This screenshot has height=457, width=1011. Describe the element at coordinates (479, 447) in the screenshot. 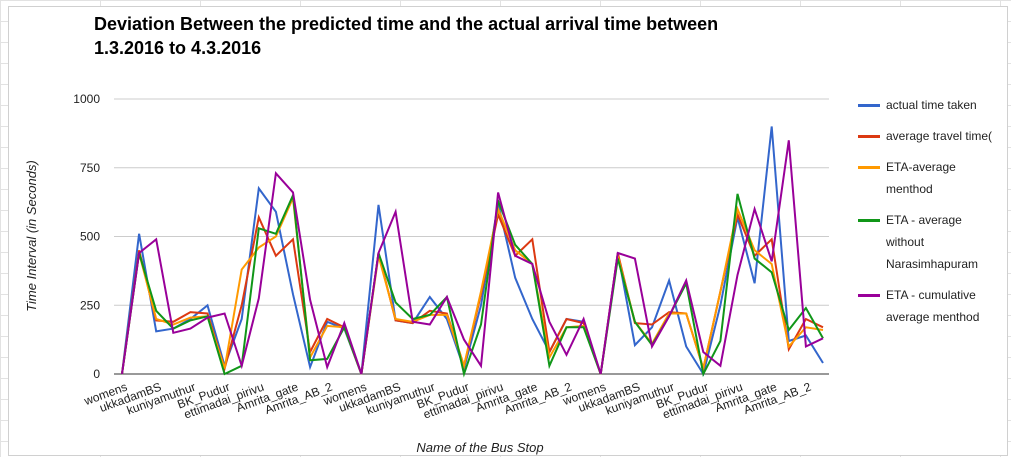

I see `x-axis-label: Name of the Bus Stop` at that location.